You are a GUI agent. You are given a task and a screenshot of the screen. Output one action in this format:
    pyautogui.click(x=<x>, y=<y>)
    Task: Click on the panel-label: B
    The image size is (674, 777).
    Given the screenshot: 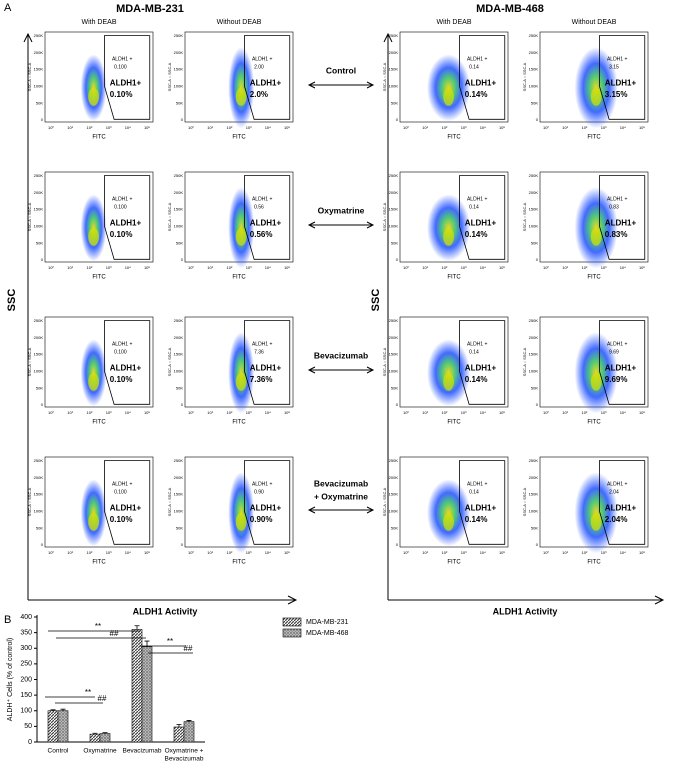 What is the action you would take?
    pyautogui.click(x=7, y=620)
    